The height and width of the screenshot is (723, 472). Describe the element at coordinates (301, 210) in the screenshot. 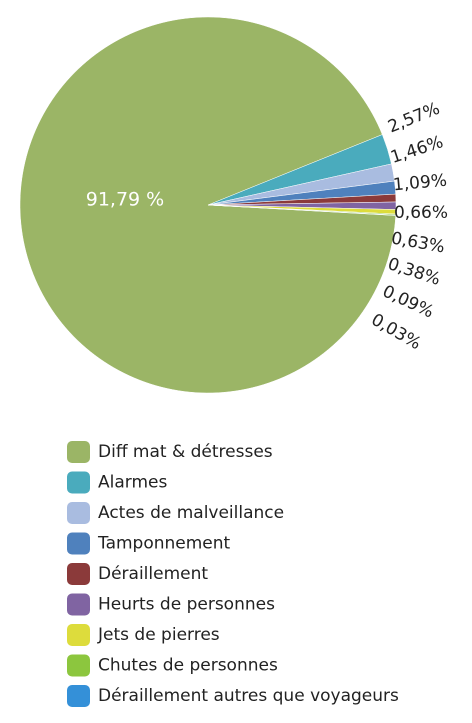

I see `pie-slice` at that location.